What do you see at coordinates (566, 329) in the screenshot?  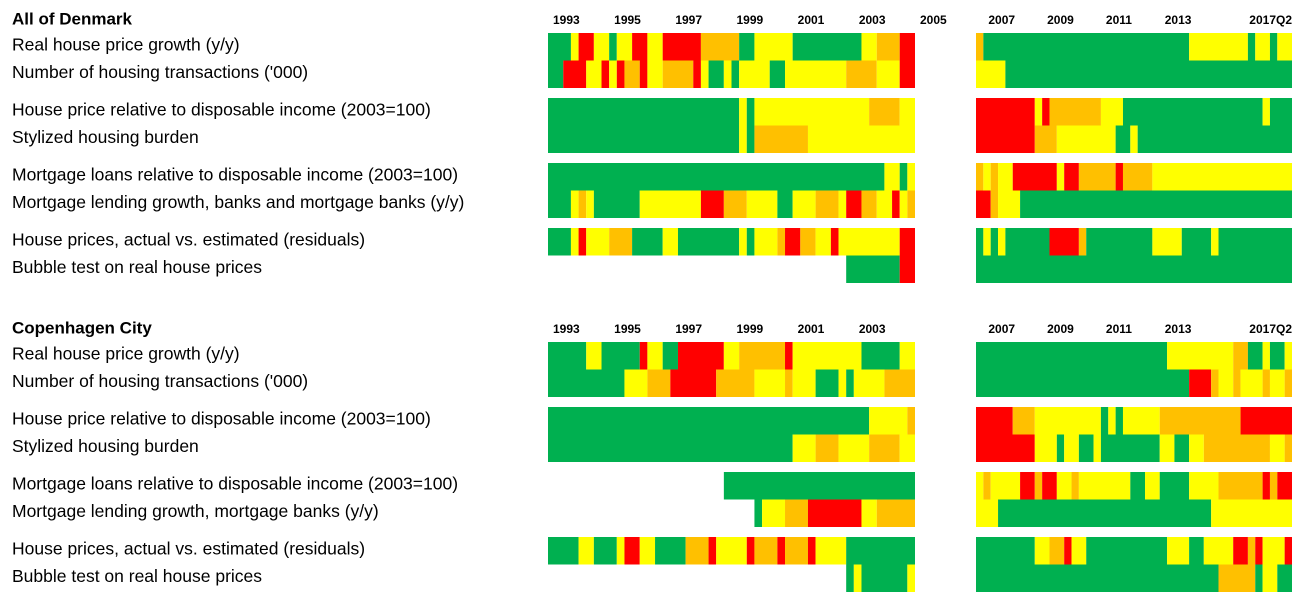 I see `x-tick-label: 1993` at bounding box center [566, 329].